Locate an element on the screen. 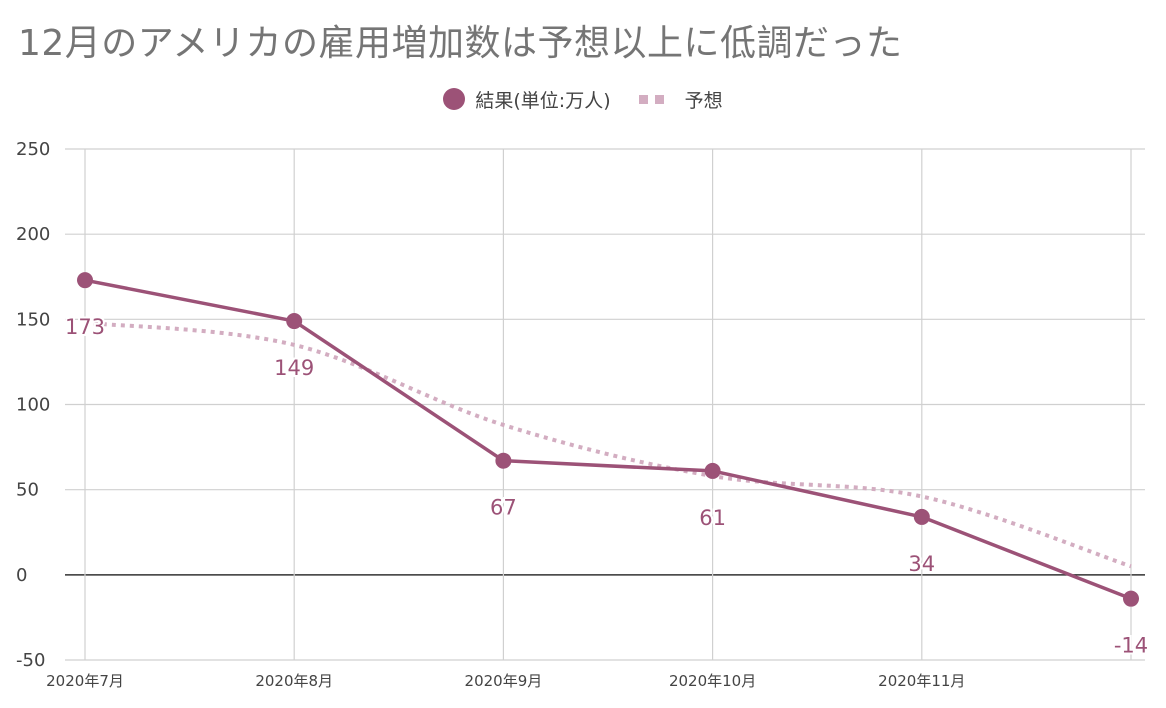 This screenshot has width=1166, height=708. data-label-result: 149 is located at coordinates (294, 368).